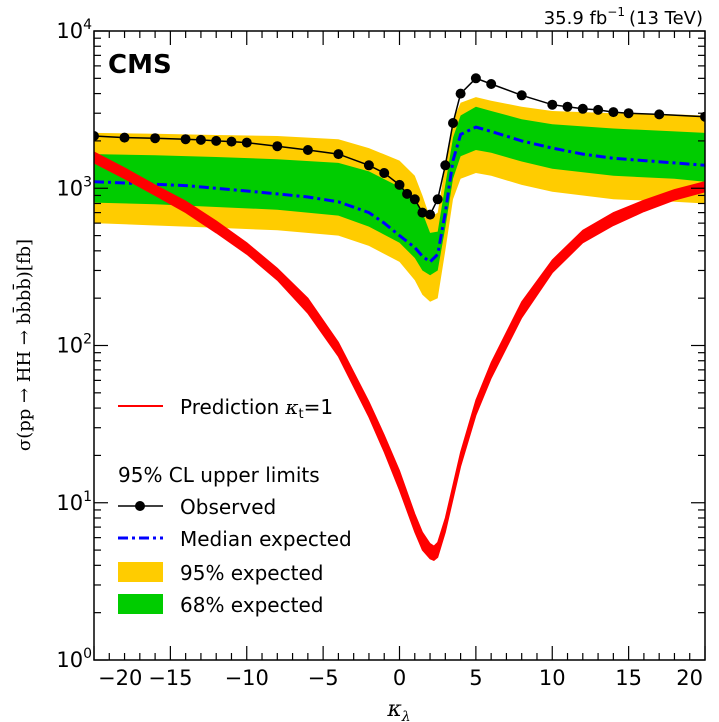  I want to click on x-tick-label: 0, so click(399, 678).